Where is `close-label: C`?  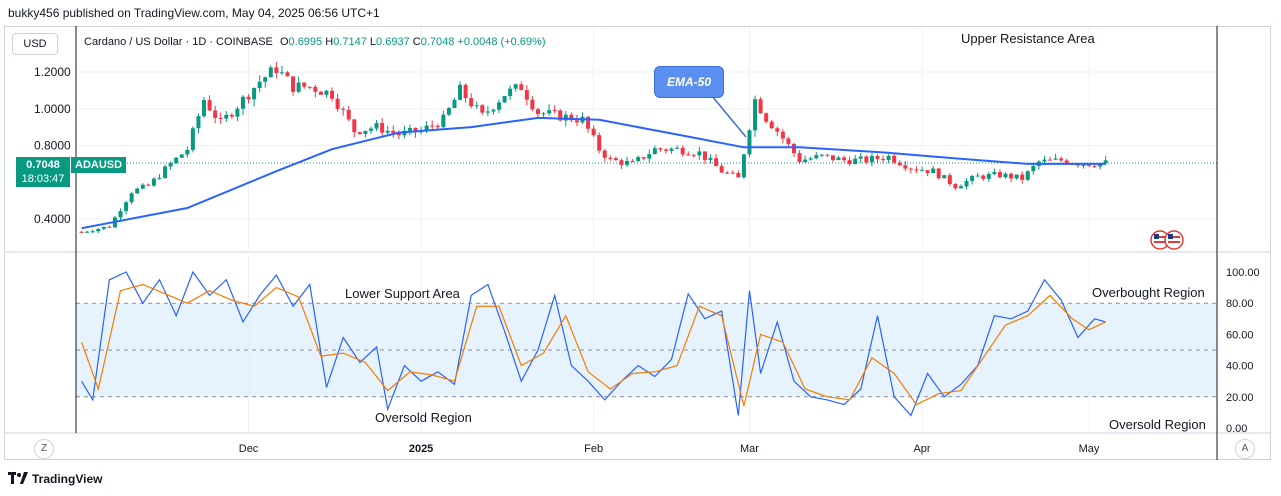
close-label: C is located at coordinates (416, 42).